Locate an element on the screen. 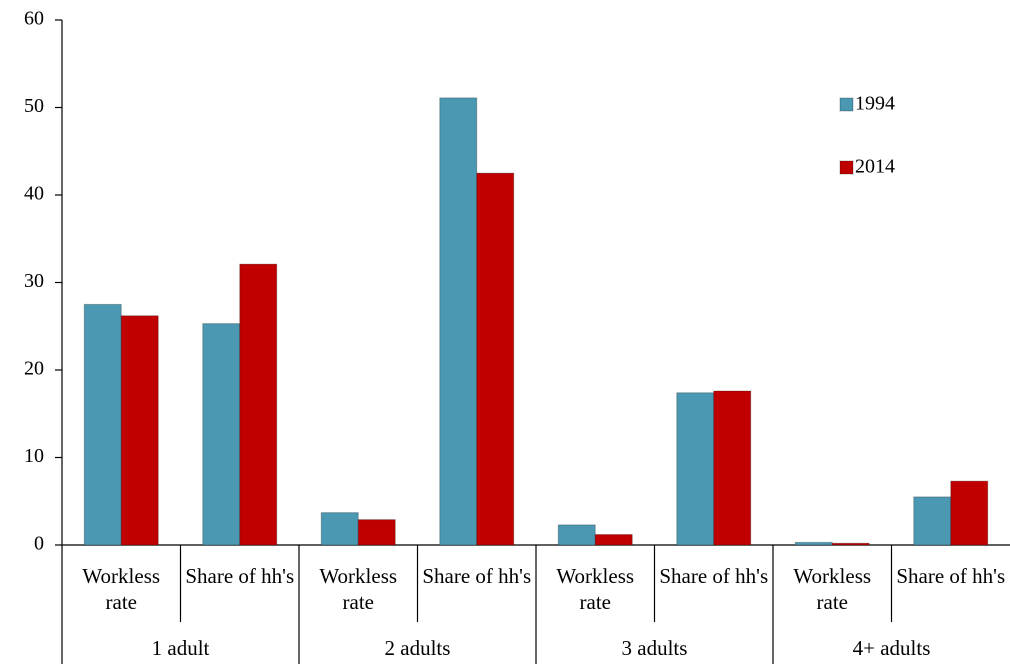  group-label: 3 adults is located at coordinates (655, 648).